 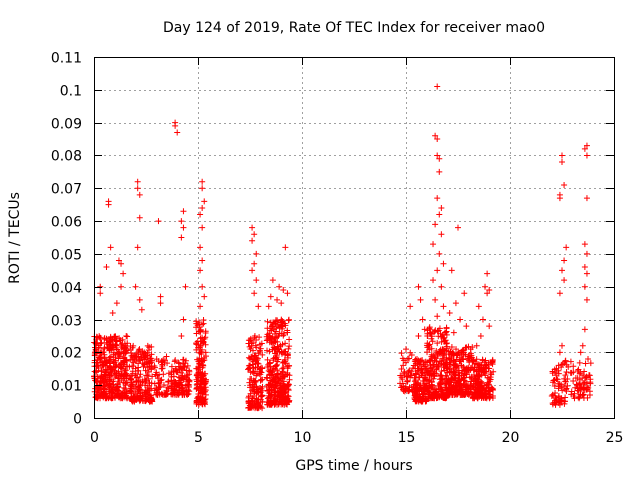 I want to click on x-tick-label: 20, so click(x=511, y=438).